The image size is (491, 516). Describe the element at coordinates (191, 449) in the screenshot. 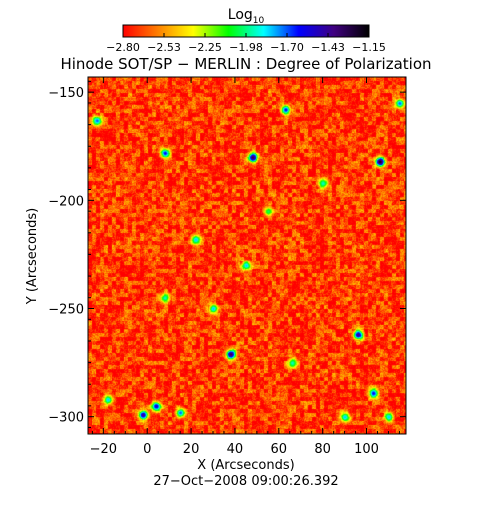

I see `x-tick-label: 20` at that location.